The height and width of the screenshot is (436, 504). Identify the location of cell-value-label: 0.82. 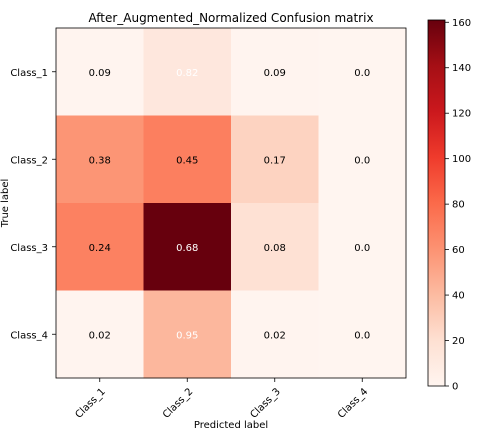
(187, 73).